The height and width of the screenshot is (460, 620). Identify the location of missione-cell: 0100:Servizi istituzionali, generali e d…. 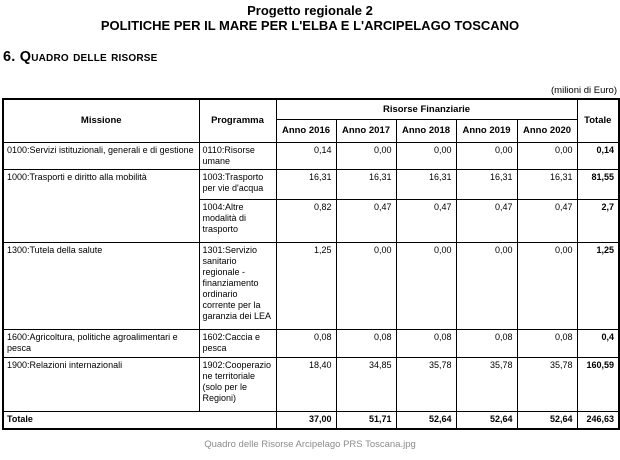
(101, 155).